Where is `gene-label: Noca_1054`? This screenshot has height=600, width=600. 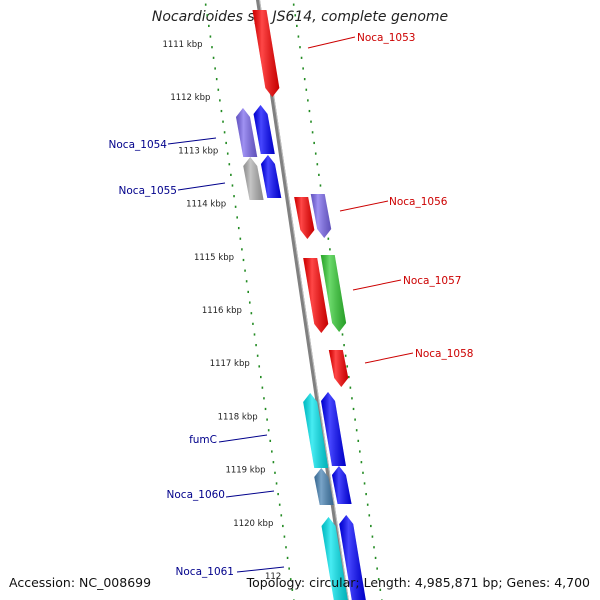
gene-label: Noca_1054 is located at coordinates (138, 145).